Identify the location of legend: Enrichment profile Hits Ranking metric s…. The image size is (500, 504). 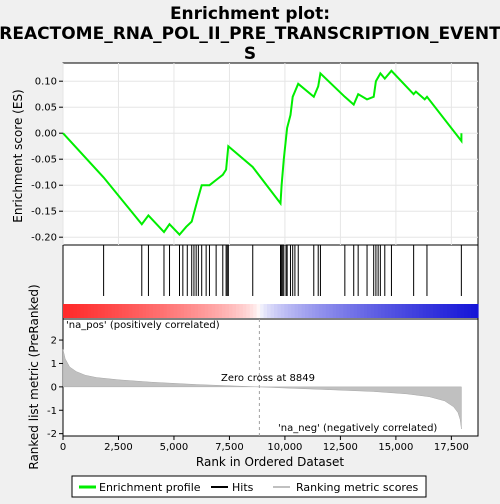
(249, 486).